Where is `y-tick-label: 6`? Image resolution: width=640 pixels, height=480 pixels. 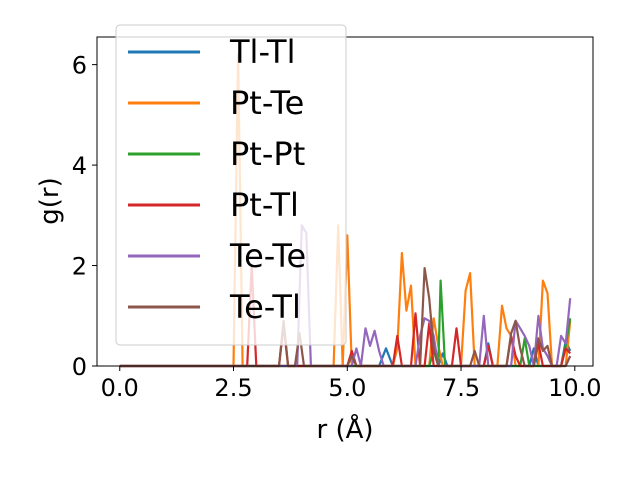
y-tick-label: 6 is located at coordinates (79, 66).